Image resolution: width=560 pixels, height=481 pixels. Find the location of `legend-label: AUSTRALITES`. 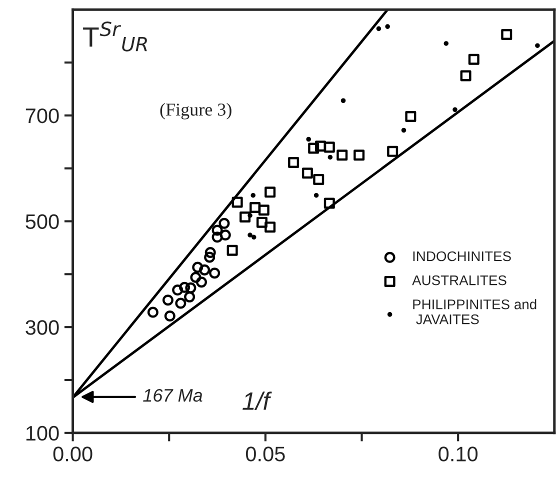

legend-label: AUSTRALITES is located at coordinates (459, 280).